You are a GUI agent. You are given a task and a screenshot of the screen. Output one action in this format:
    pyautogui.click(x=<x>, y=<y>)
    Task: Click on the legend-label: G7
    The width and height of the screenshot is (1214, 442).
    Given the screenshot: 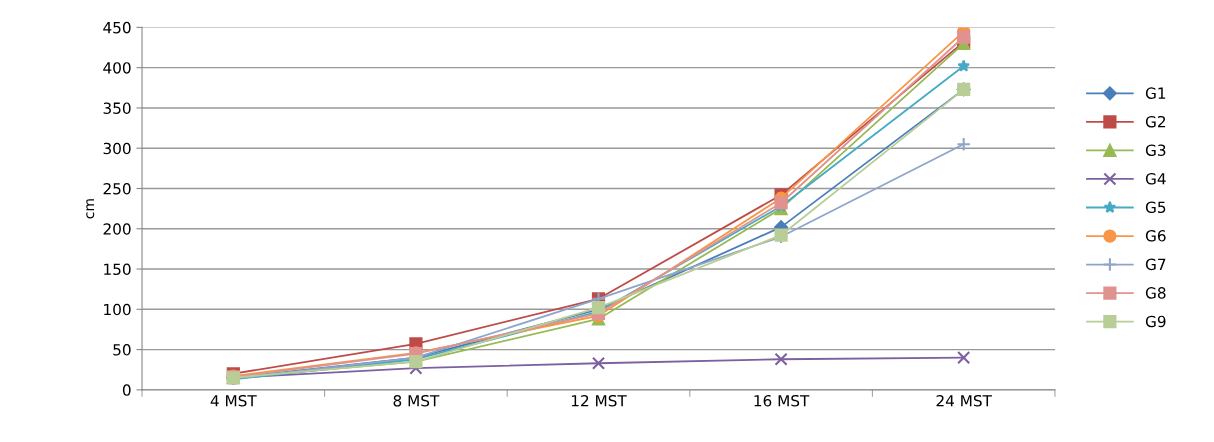 What is the action you would take?
    pyautogui.click(x=1155, y=264)
    